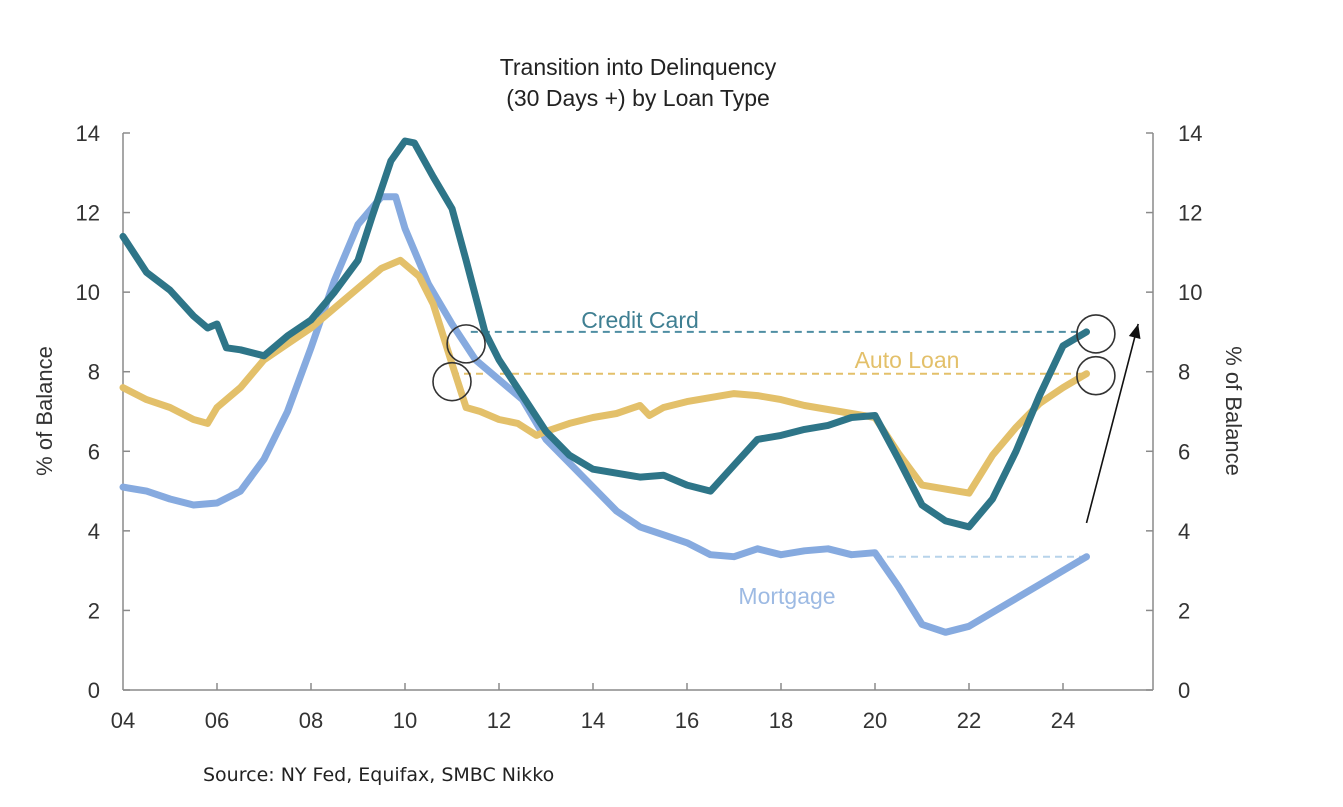  Describe the element at coordinates (1134, 331) in the screenshot. I see `trend-arrow-head` at that location.